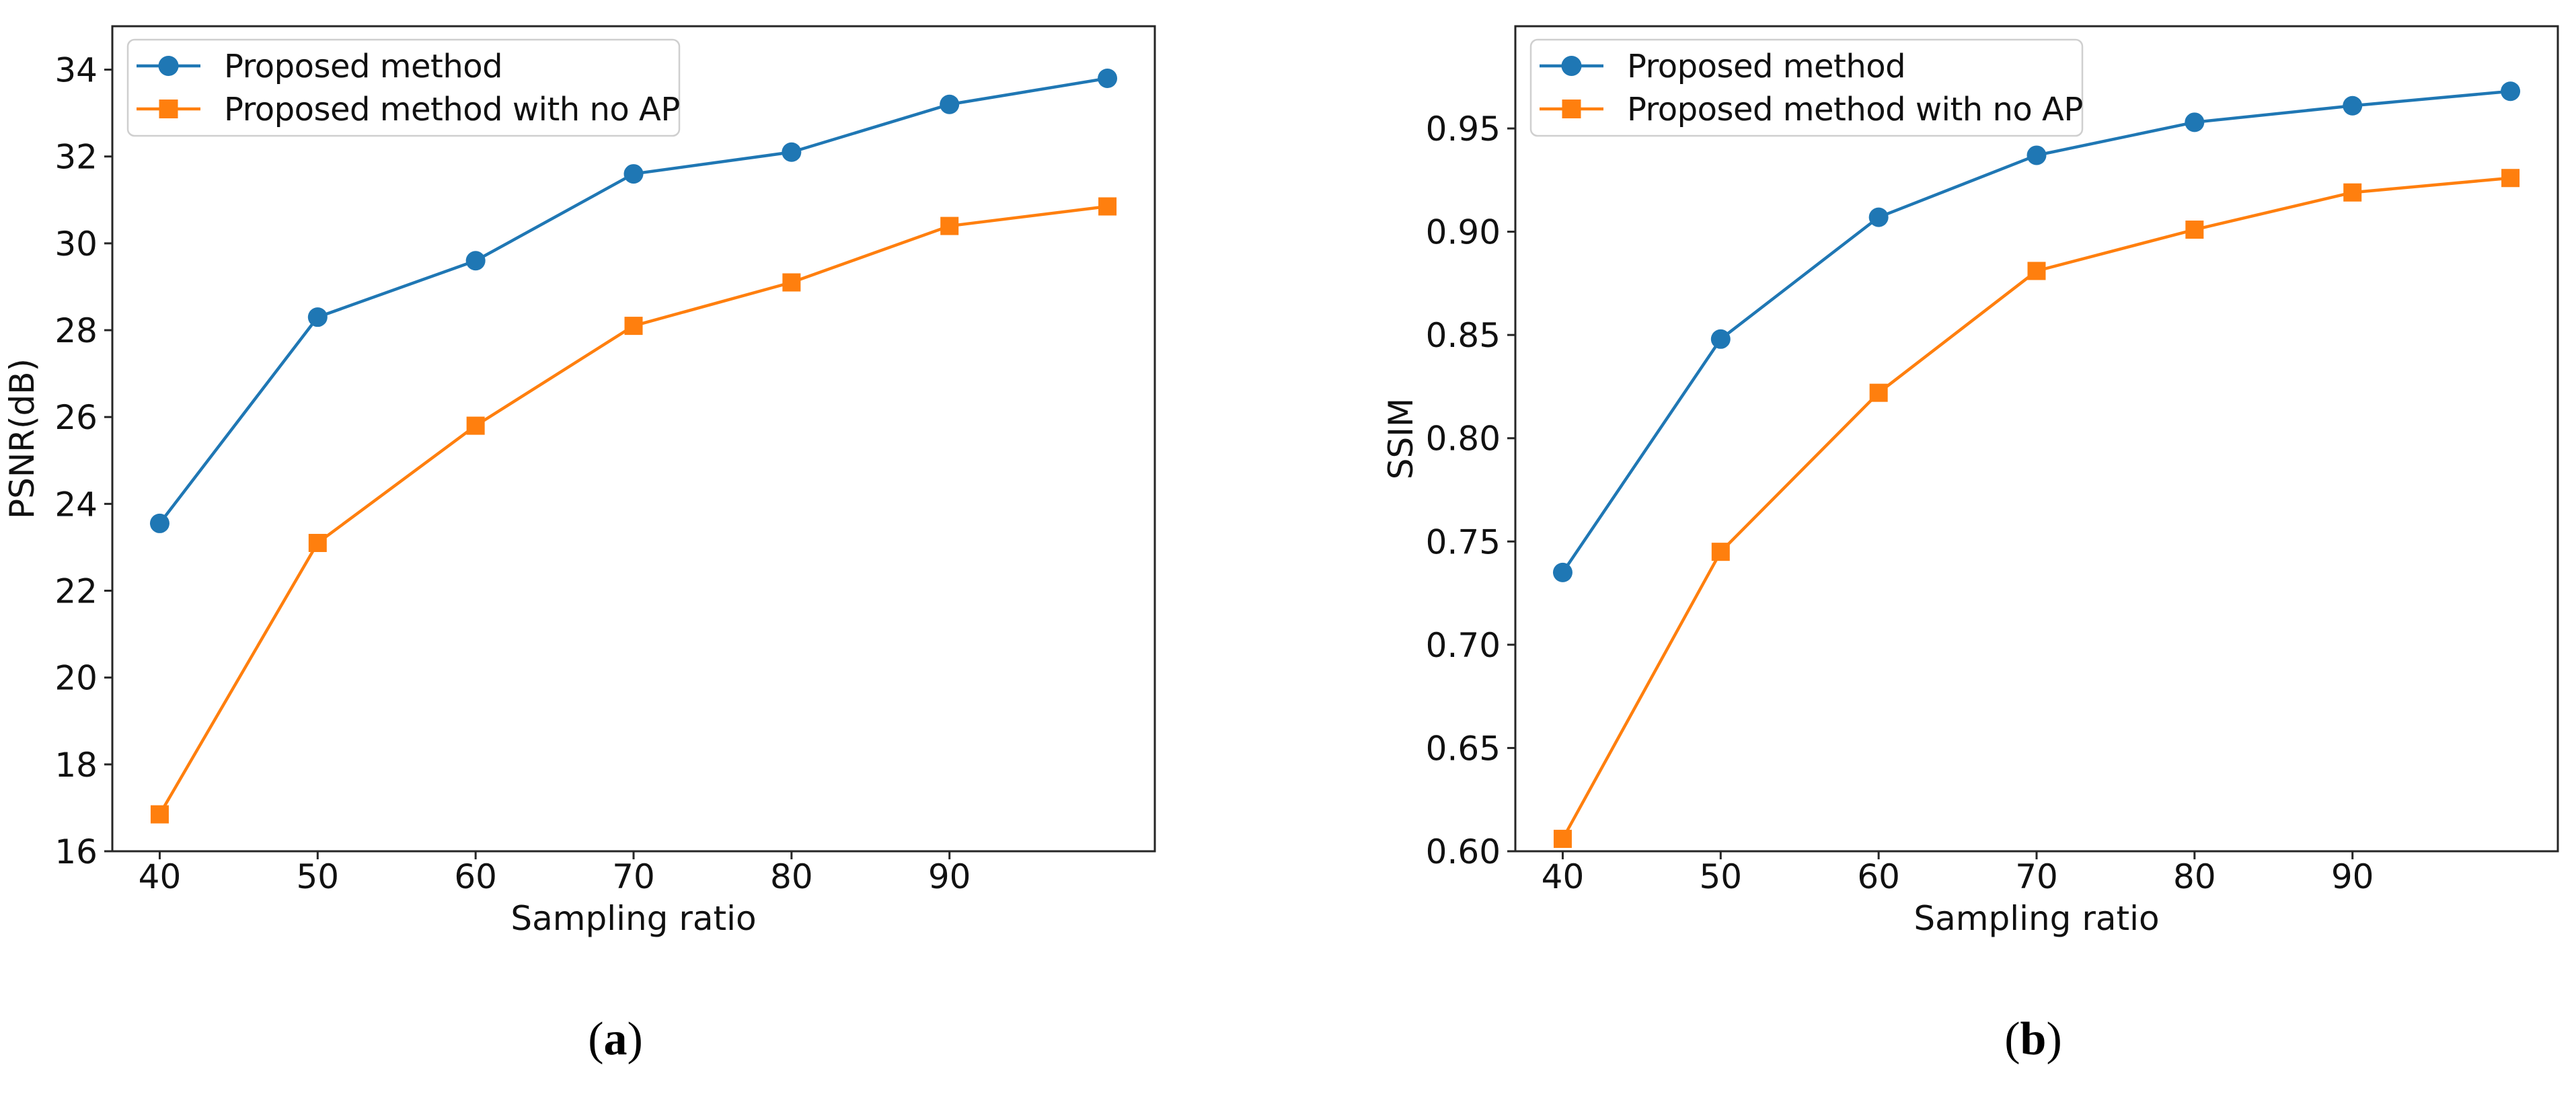 Image resolution: width=2576 pixels, height=1096 pixels. I want to click on y-tick-label: 0.60, so click(1463, 852).